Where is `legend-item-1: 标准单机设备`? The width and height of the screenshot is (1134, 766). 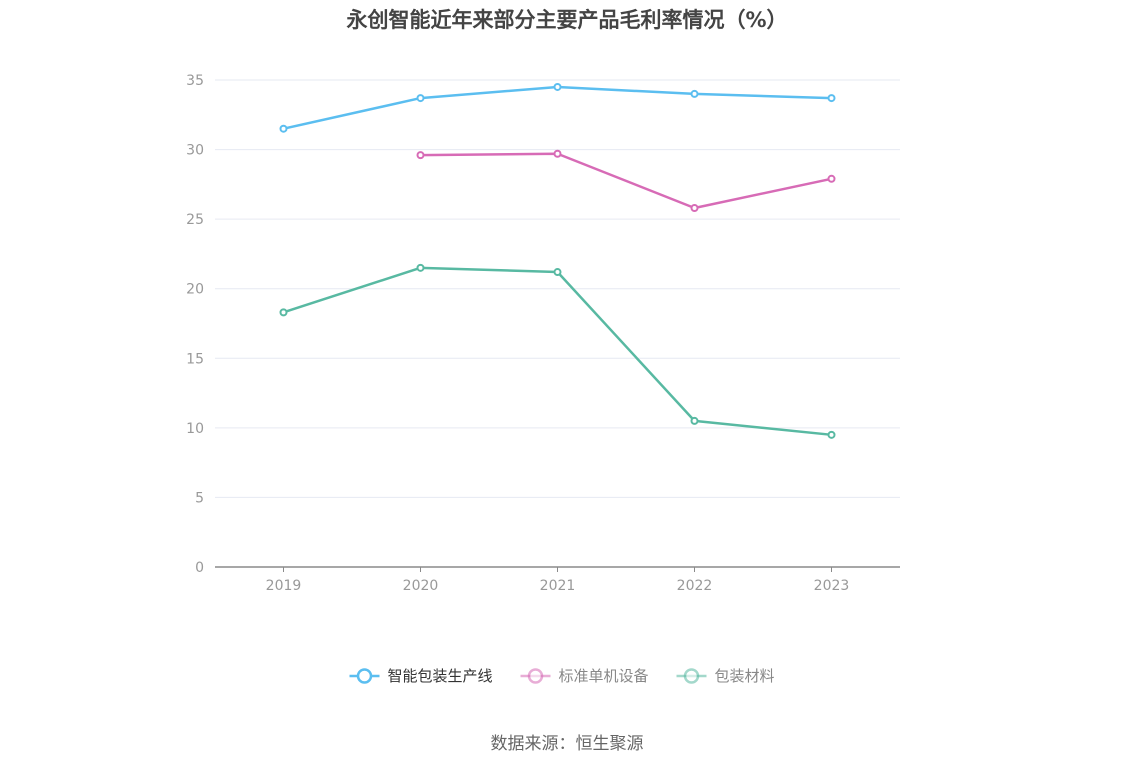 legend-item-1: 标准单机设备 is located at coordinates (584, 676).